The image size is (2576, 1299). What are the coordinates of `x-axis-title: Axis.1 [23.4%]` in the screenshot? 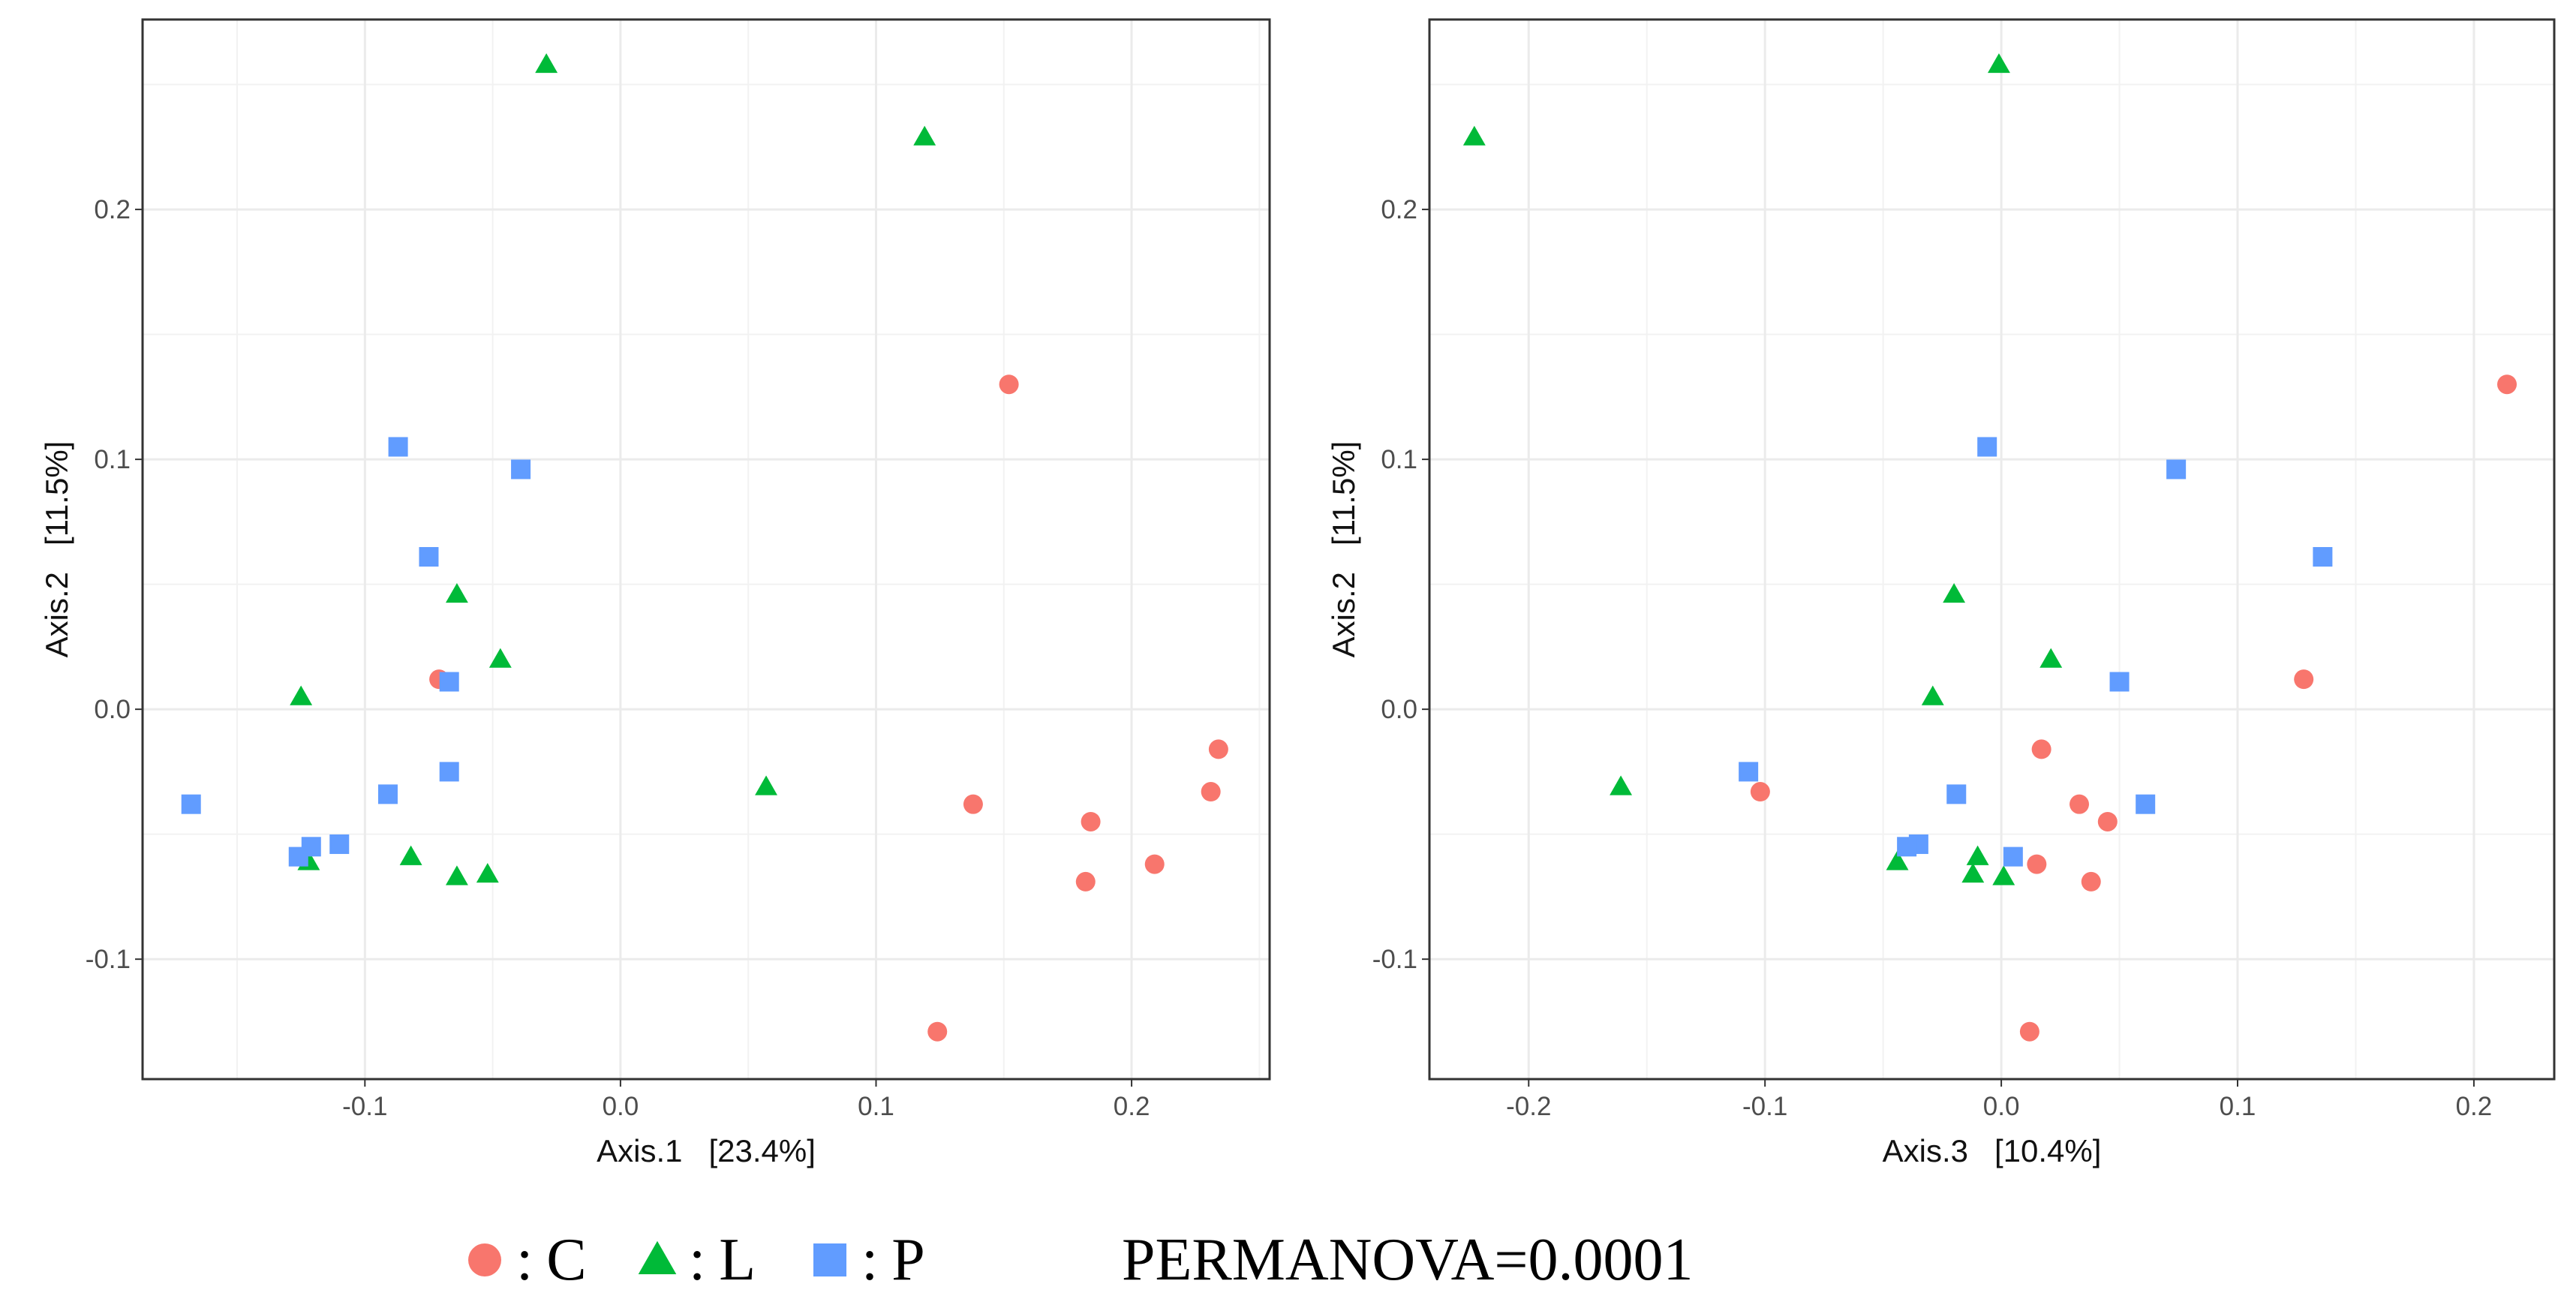 It's located at (706, 1150).